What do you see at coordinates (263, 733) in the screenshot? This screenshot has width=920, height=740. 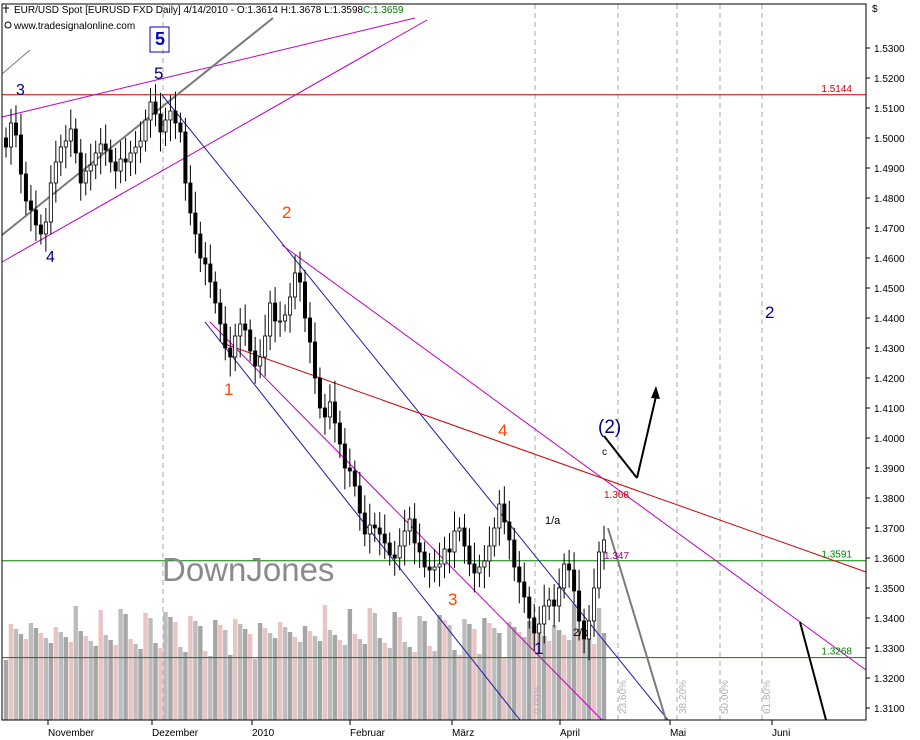 I see `x-tick-label: 2010` at bounding box center [263, 733].